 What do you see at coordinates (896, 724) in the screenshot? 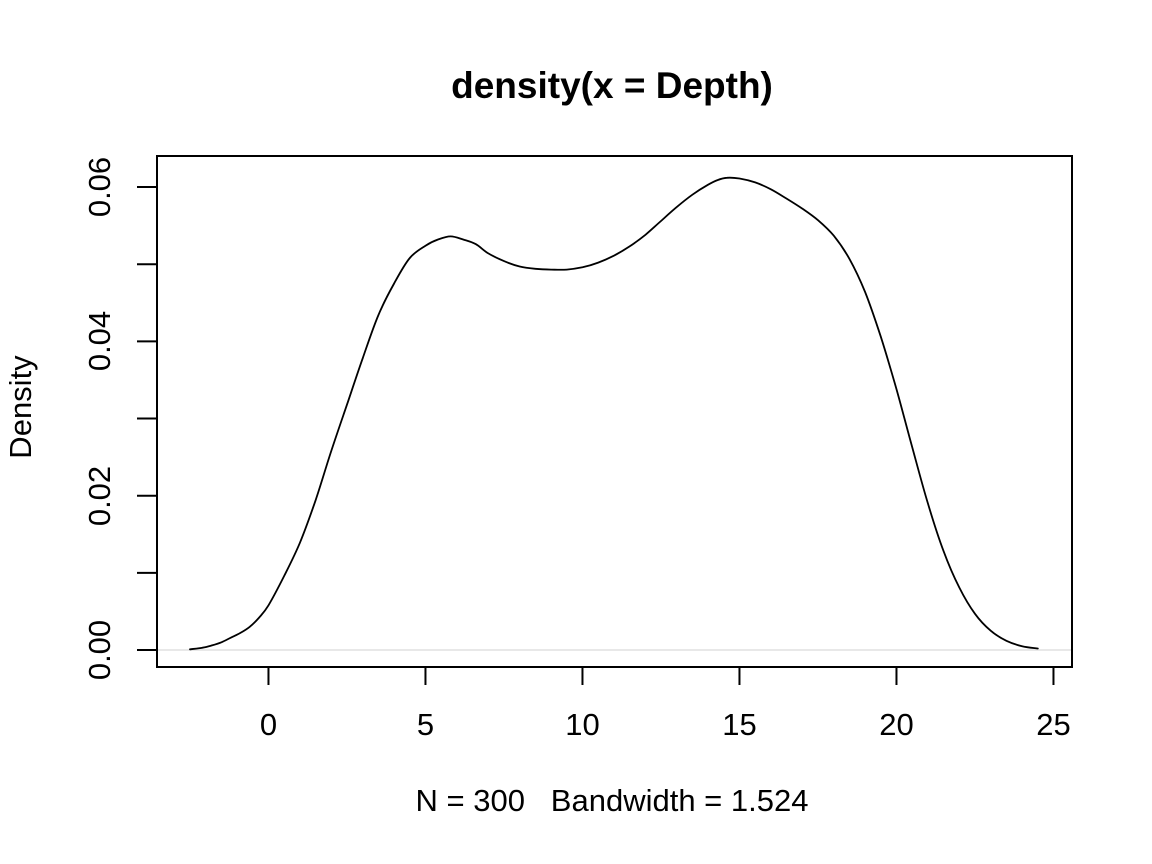
I see `x-tick-label: 20` at bounding box center [896, 724].